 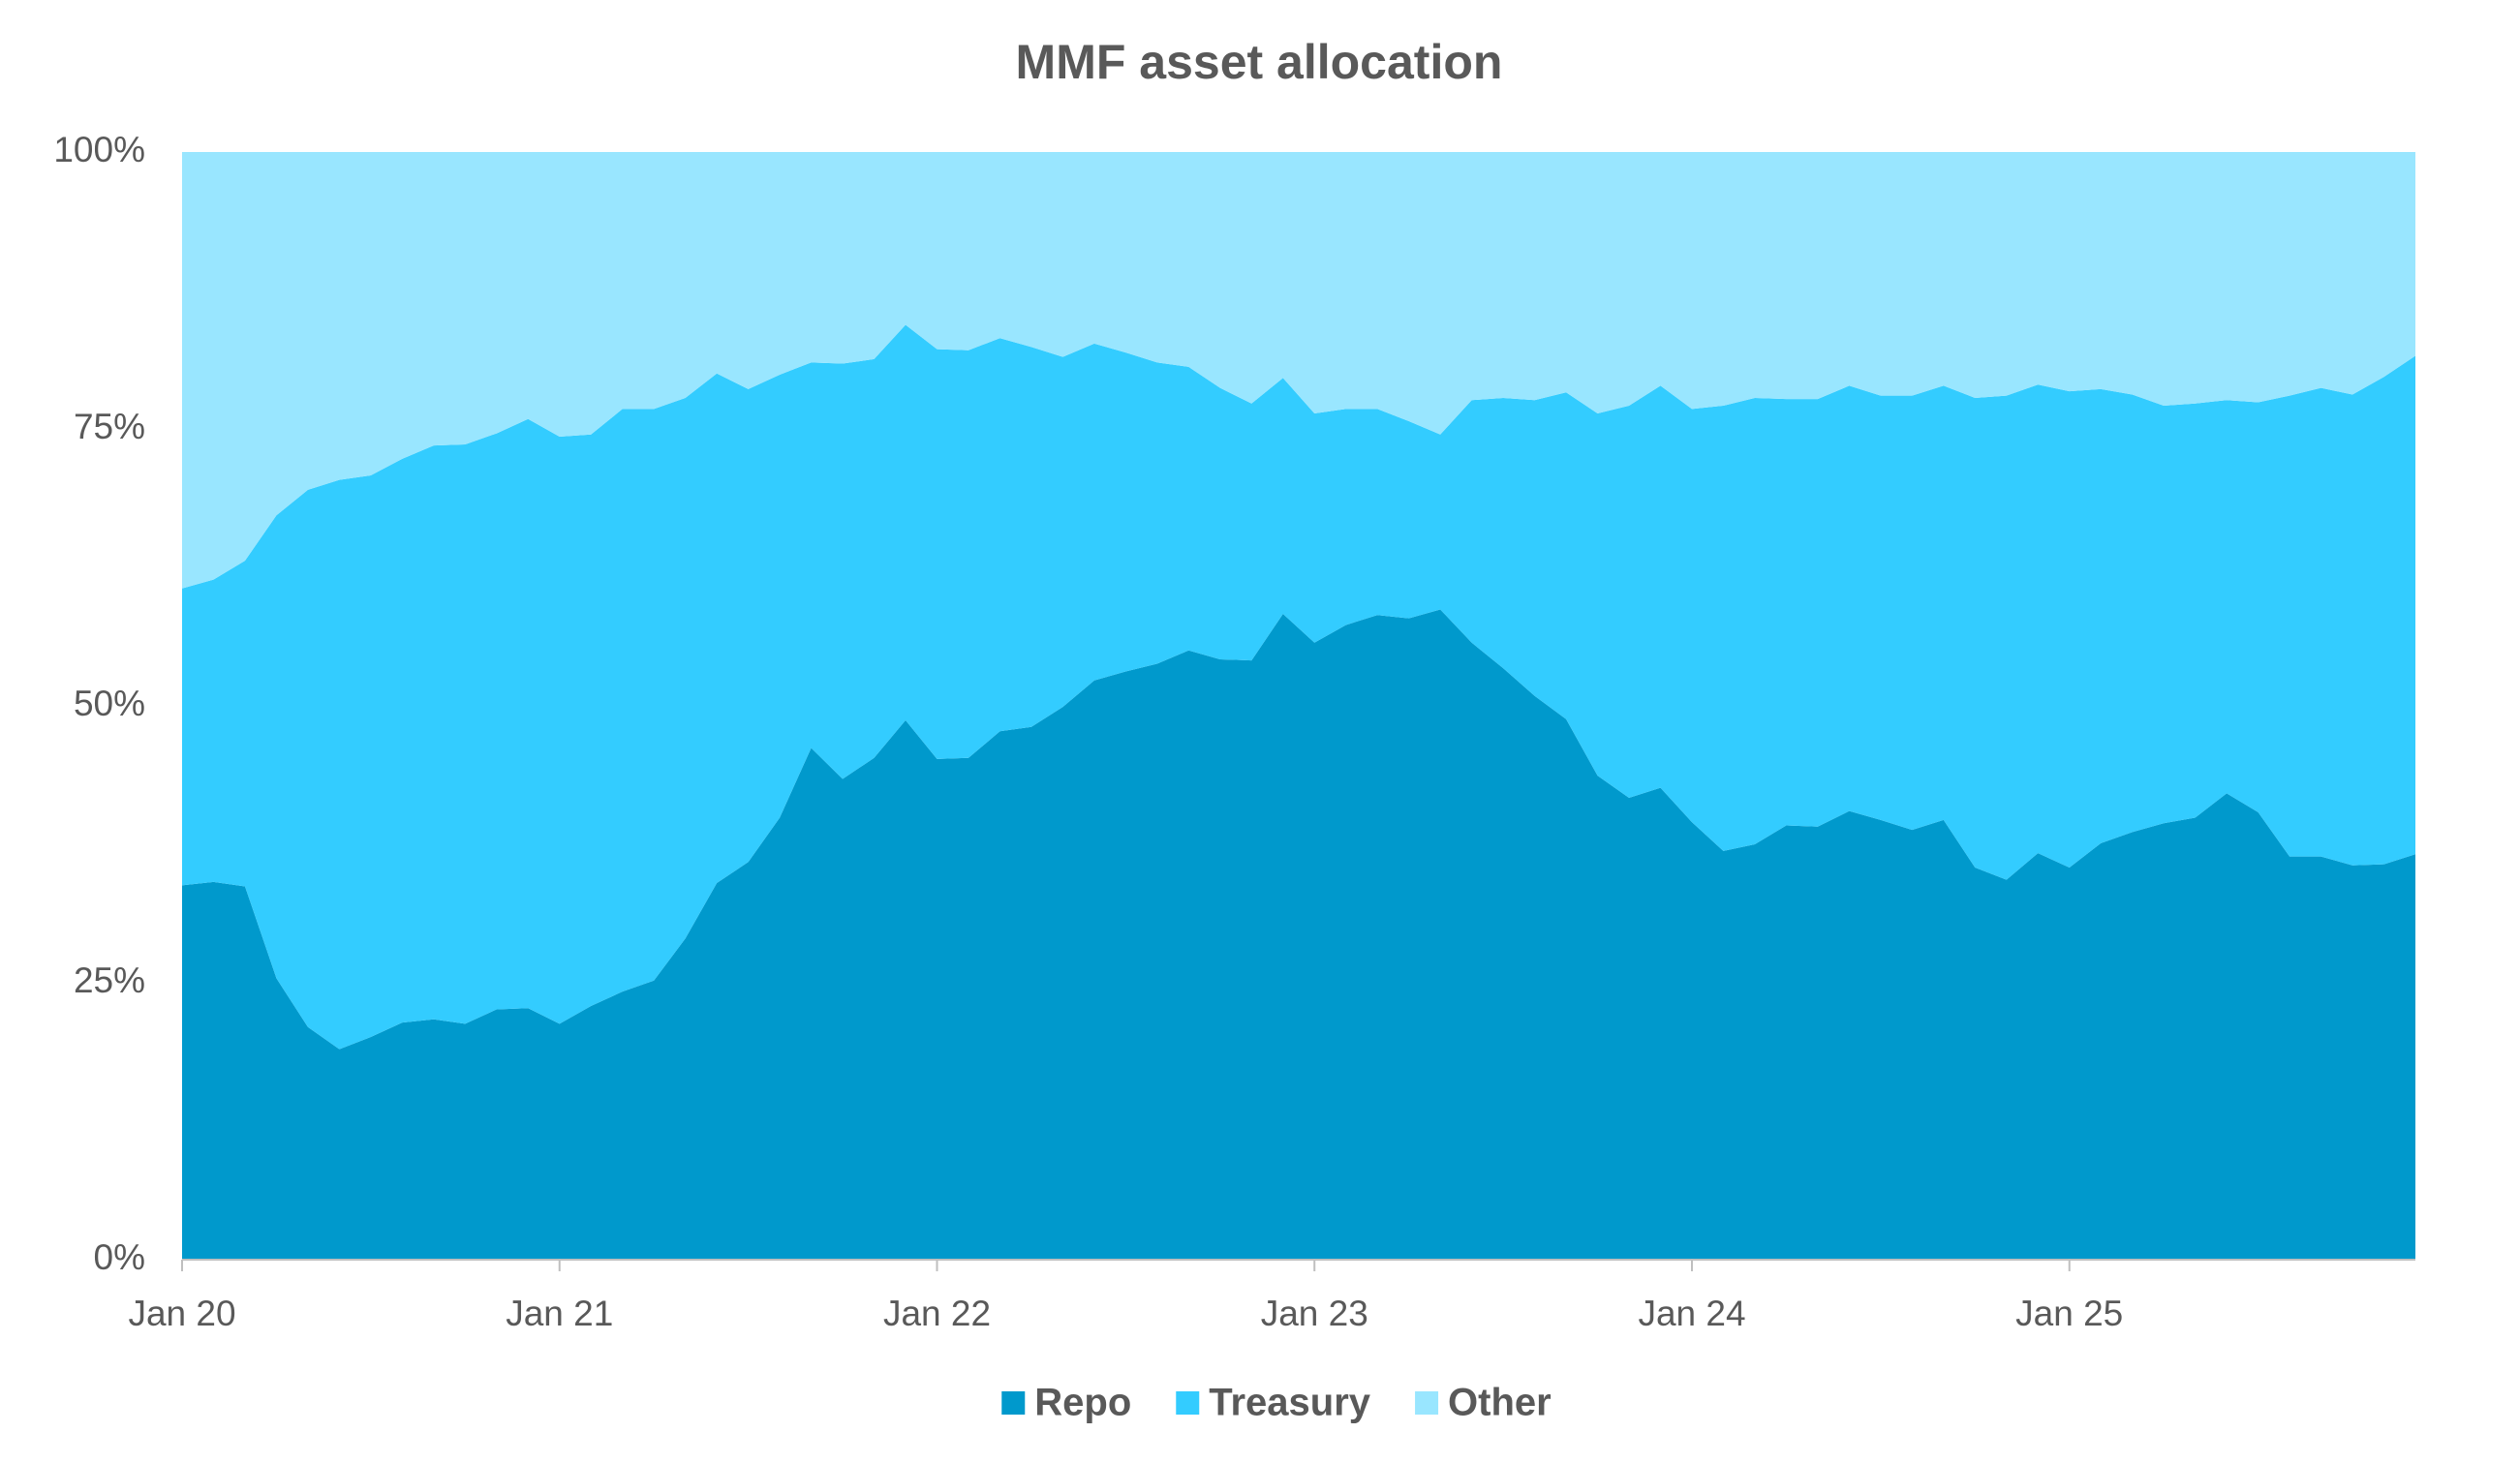 I want to click on legend: Repo Treasury Other, so click(x=1277, y=1403).